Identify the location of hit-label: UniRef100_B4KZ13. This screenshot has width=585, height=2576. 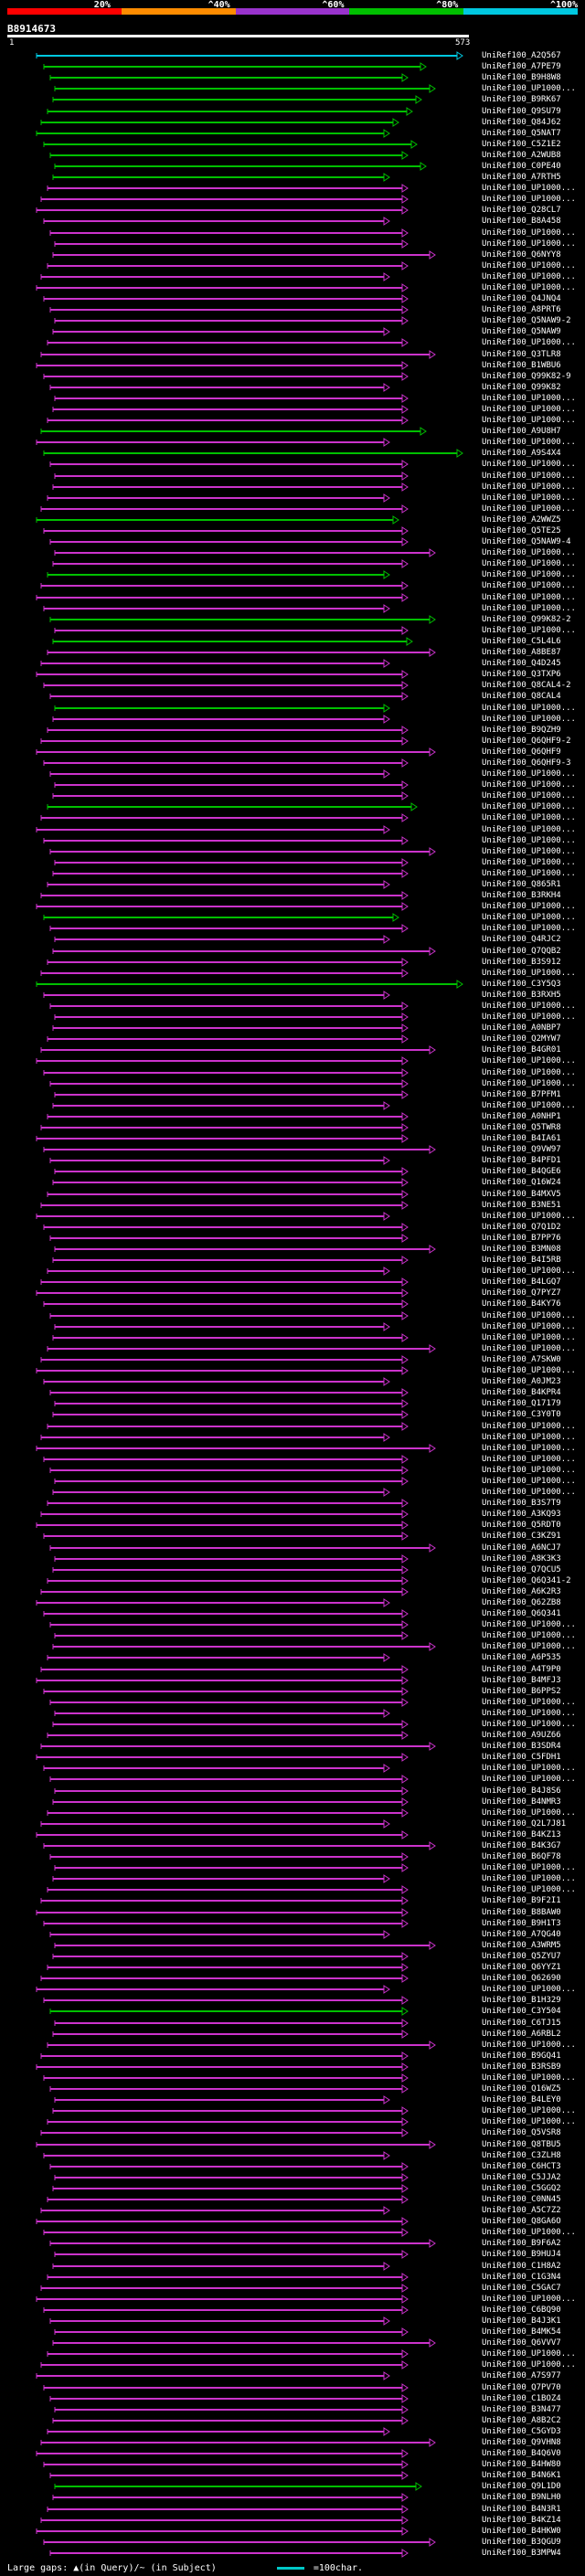
(521, 1834).